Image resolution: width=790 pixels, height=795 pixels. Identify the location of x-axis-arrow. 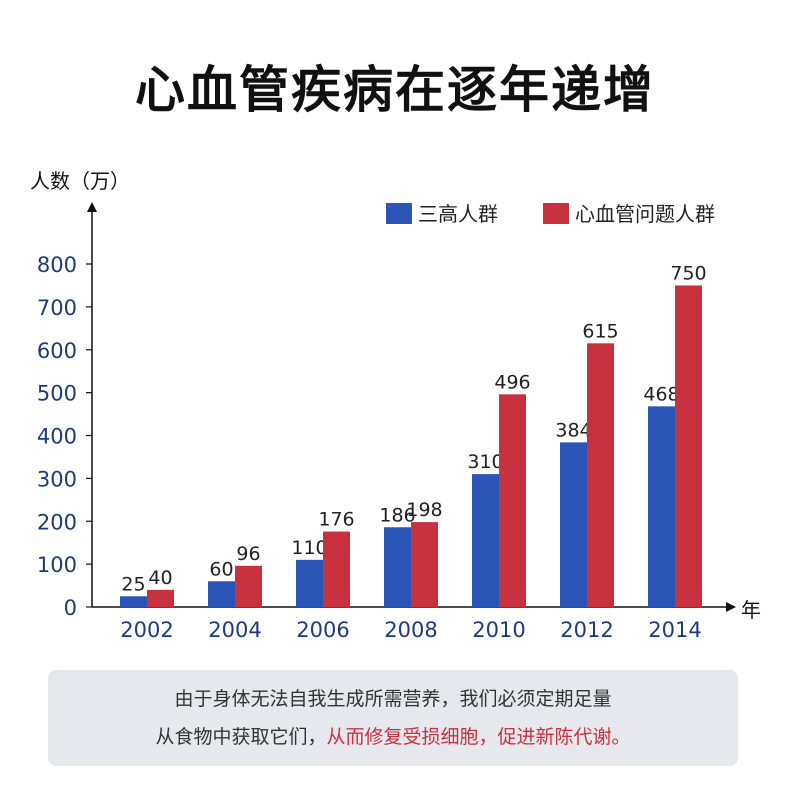
(731, 607).